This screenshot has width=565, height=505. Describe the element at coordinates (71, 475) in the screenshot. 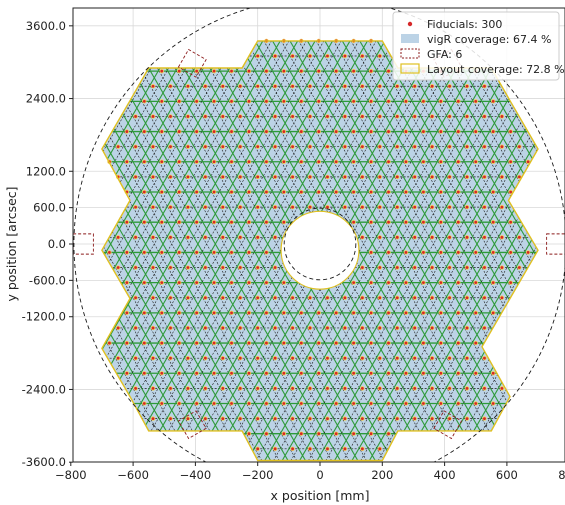

I see `x-tick-label: −800` at that location.